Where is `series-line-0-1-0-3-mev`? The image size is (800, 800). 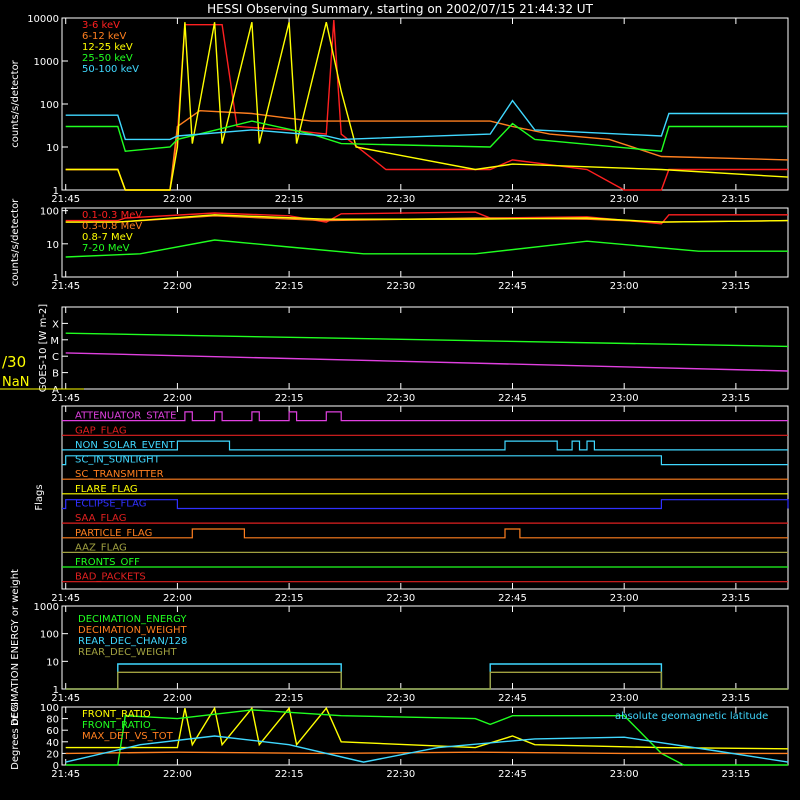 series-line-0-1-0-3-mev is located at coordinates (426, 218).